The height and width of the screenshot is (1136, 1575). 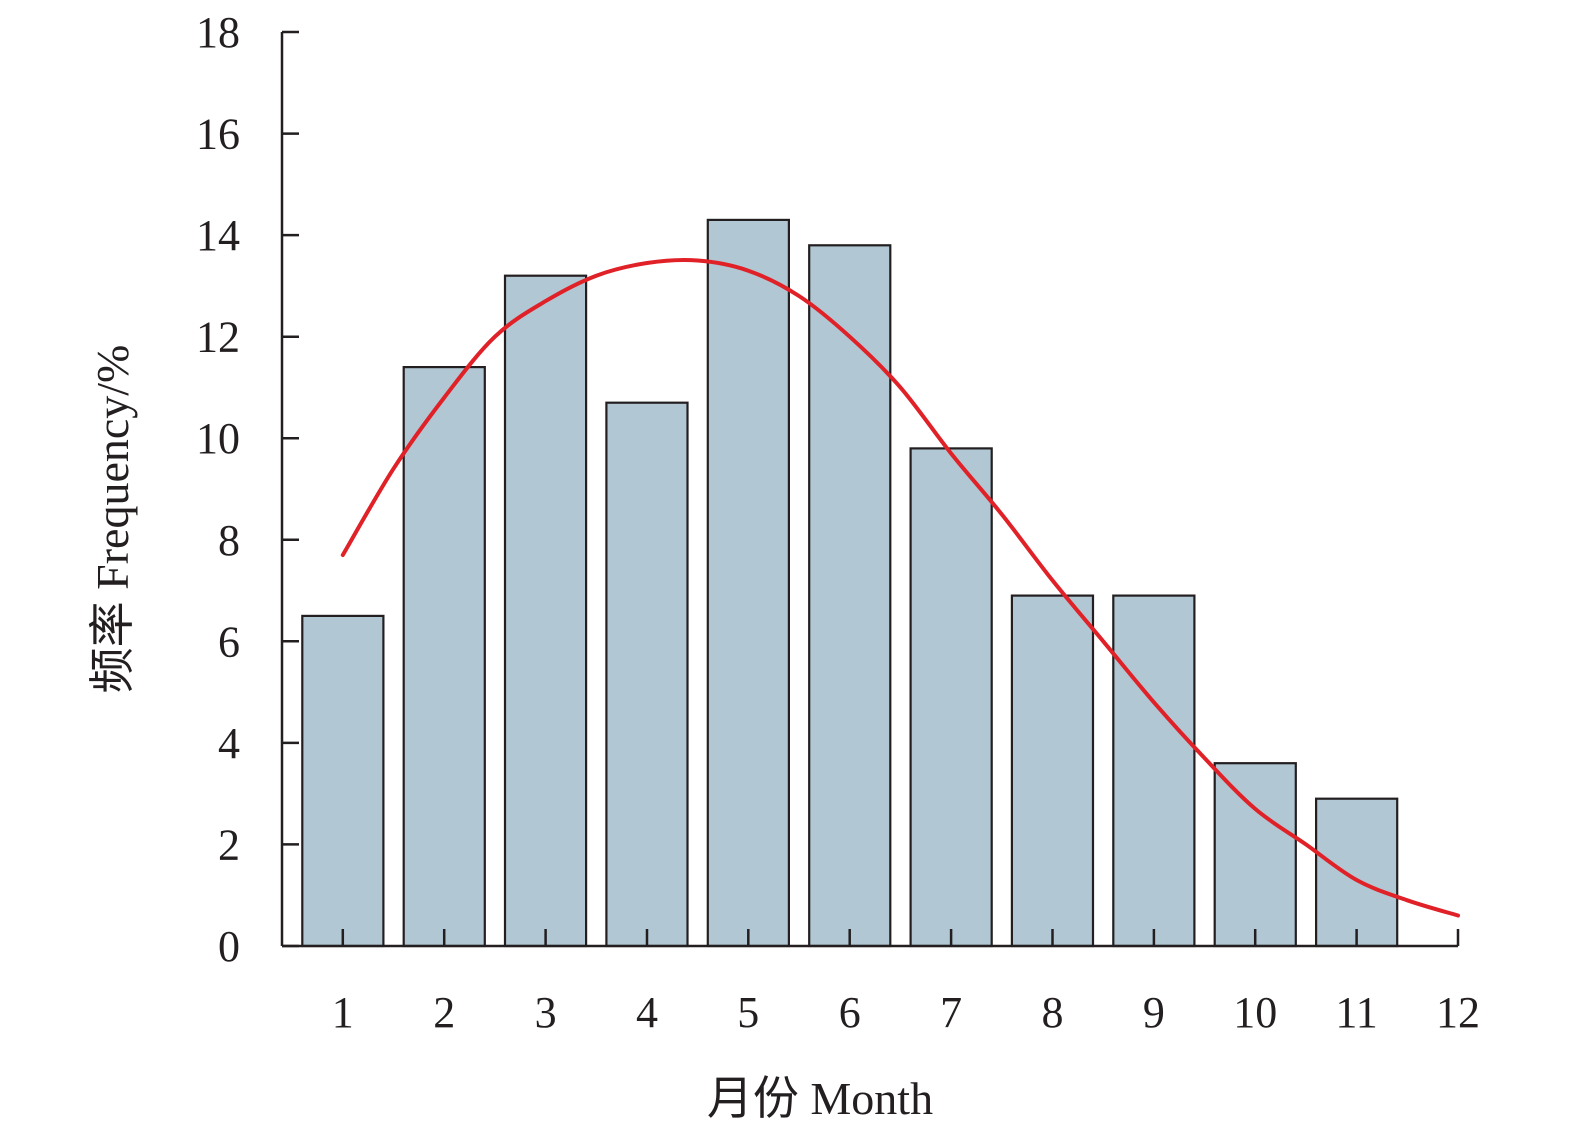 What do you see at coordinates (748, 1012) in the screenshot?
I see `x-tick-label: 5` at bounding box center [748, 1012].